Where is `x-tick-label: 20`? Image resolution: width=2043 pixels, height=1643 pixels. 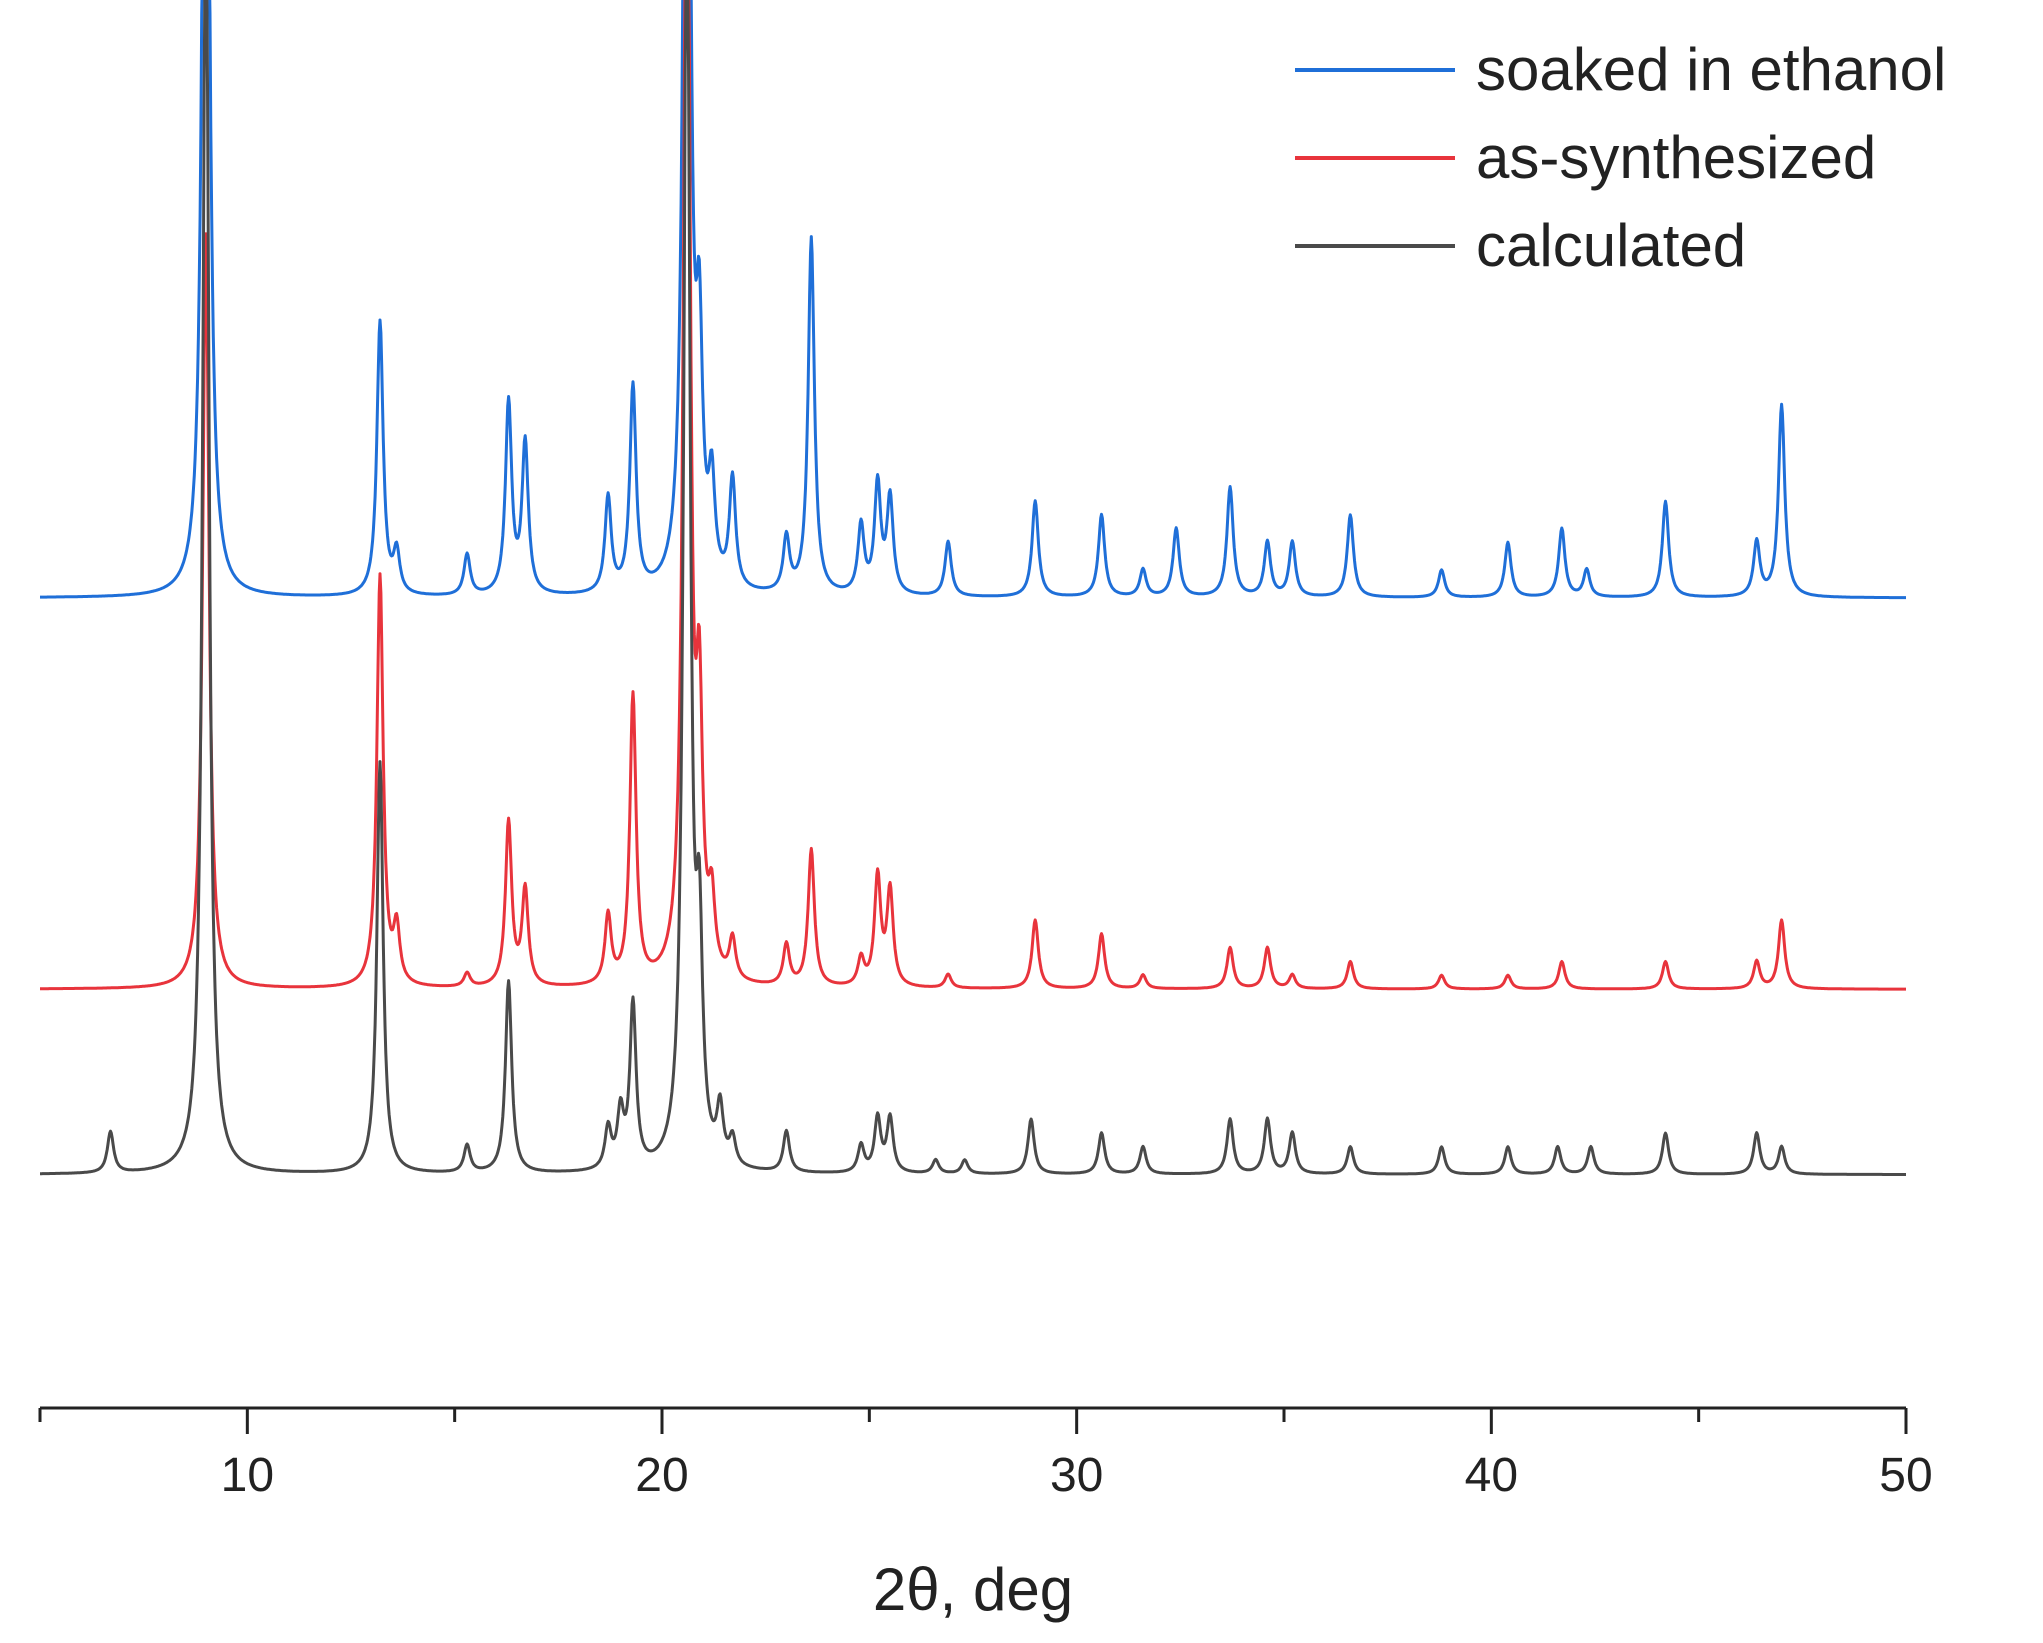
x-tick-label: 20 is located at coordinates (661, 1475).